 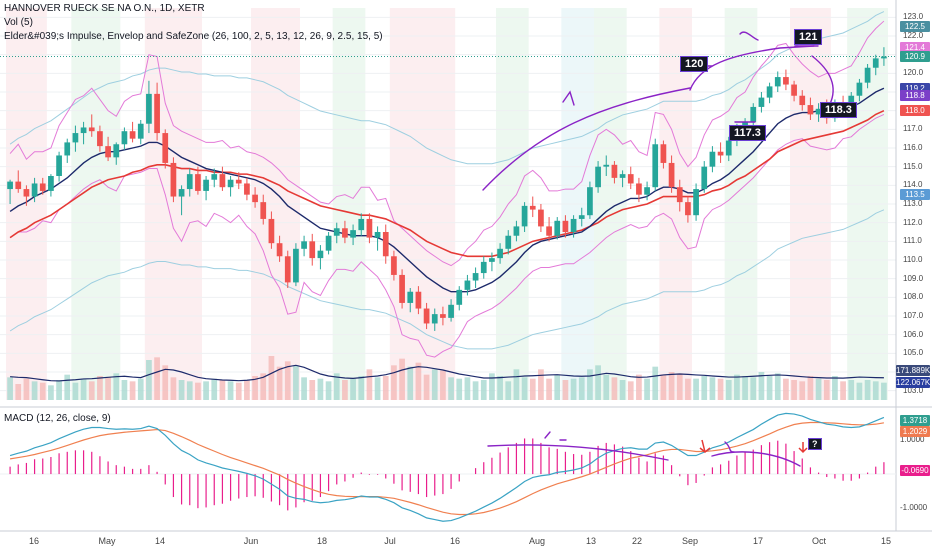 What do you see at coordinates (694, 64) in the screenshot?
I see `annotation-120: 120` at bounding box center [694, 64].